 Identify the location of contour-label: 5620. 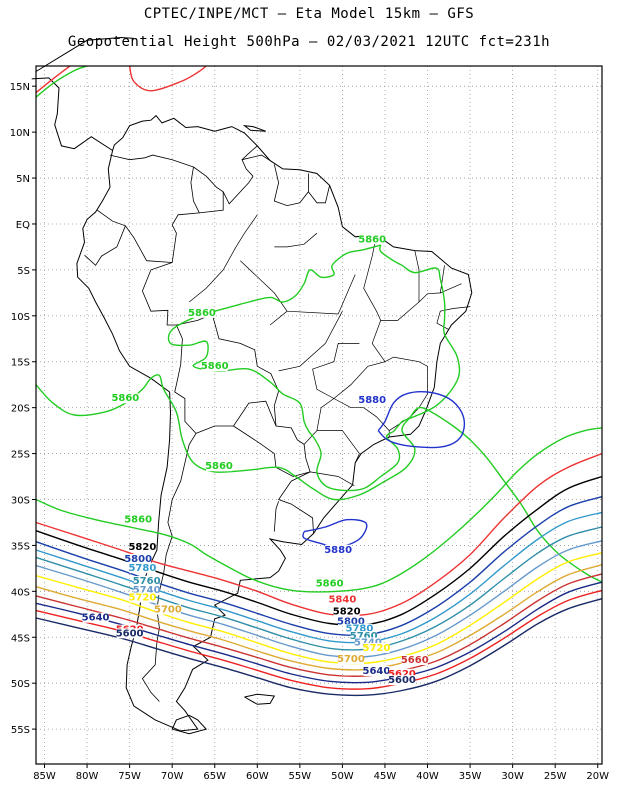
(402, 674).